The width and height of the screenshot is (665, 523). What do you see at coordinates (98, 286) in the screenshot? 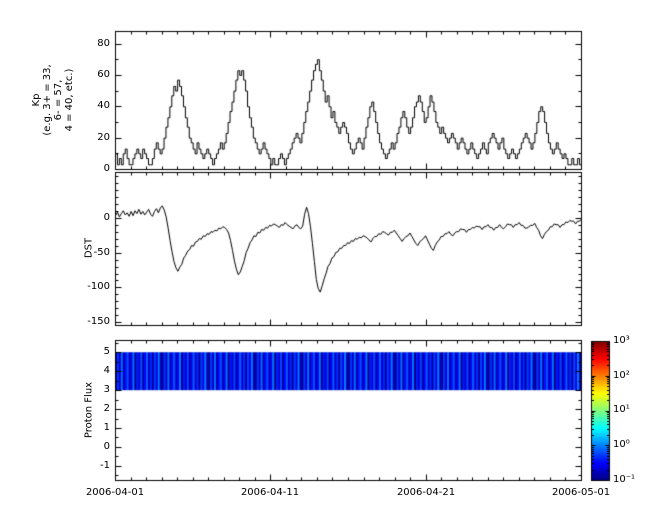
I see `dst-ytick-label: -100` at bounding box center [98, 286].